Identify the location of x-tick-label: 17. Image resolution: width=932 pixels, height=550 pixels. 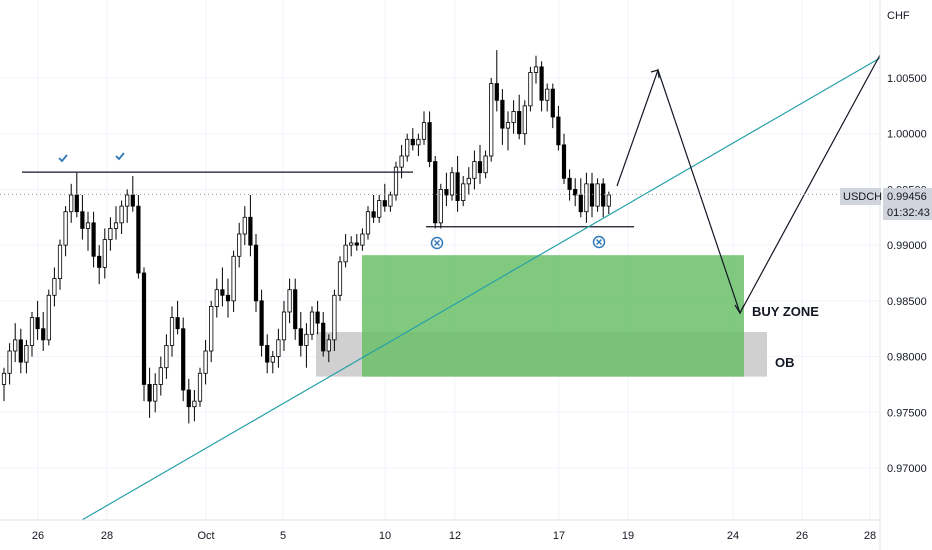
(559, 536).